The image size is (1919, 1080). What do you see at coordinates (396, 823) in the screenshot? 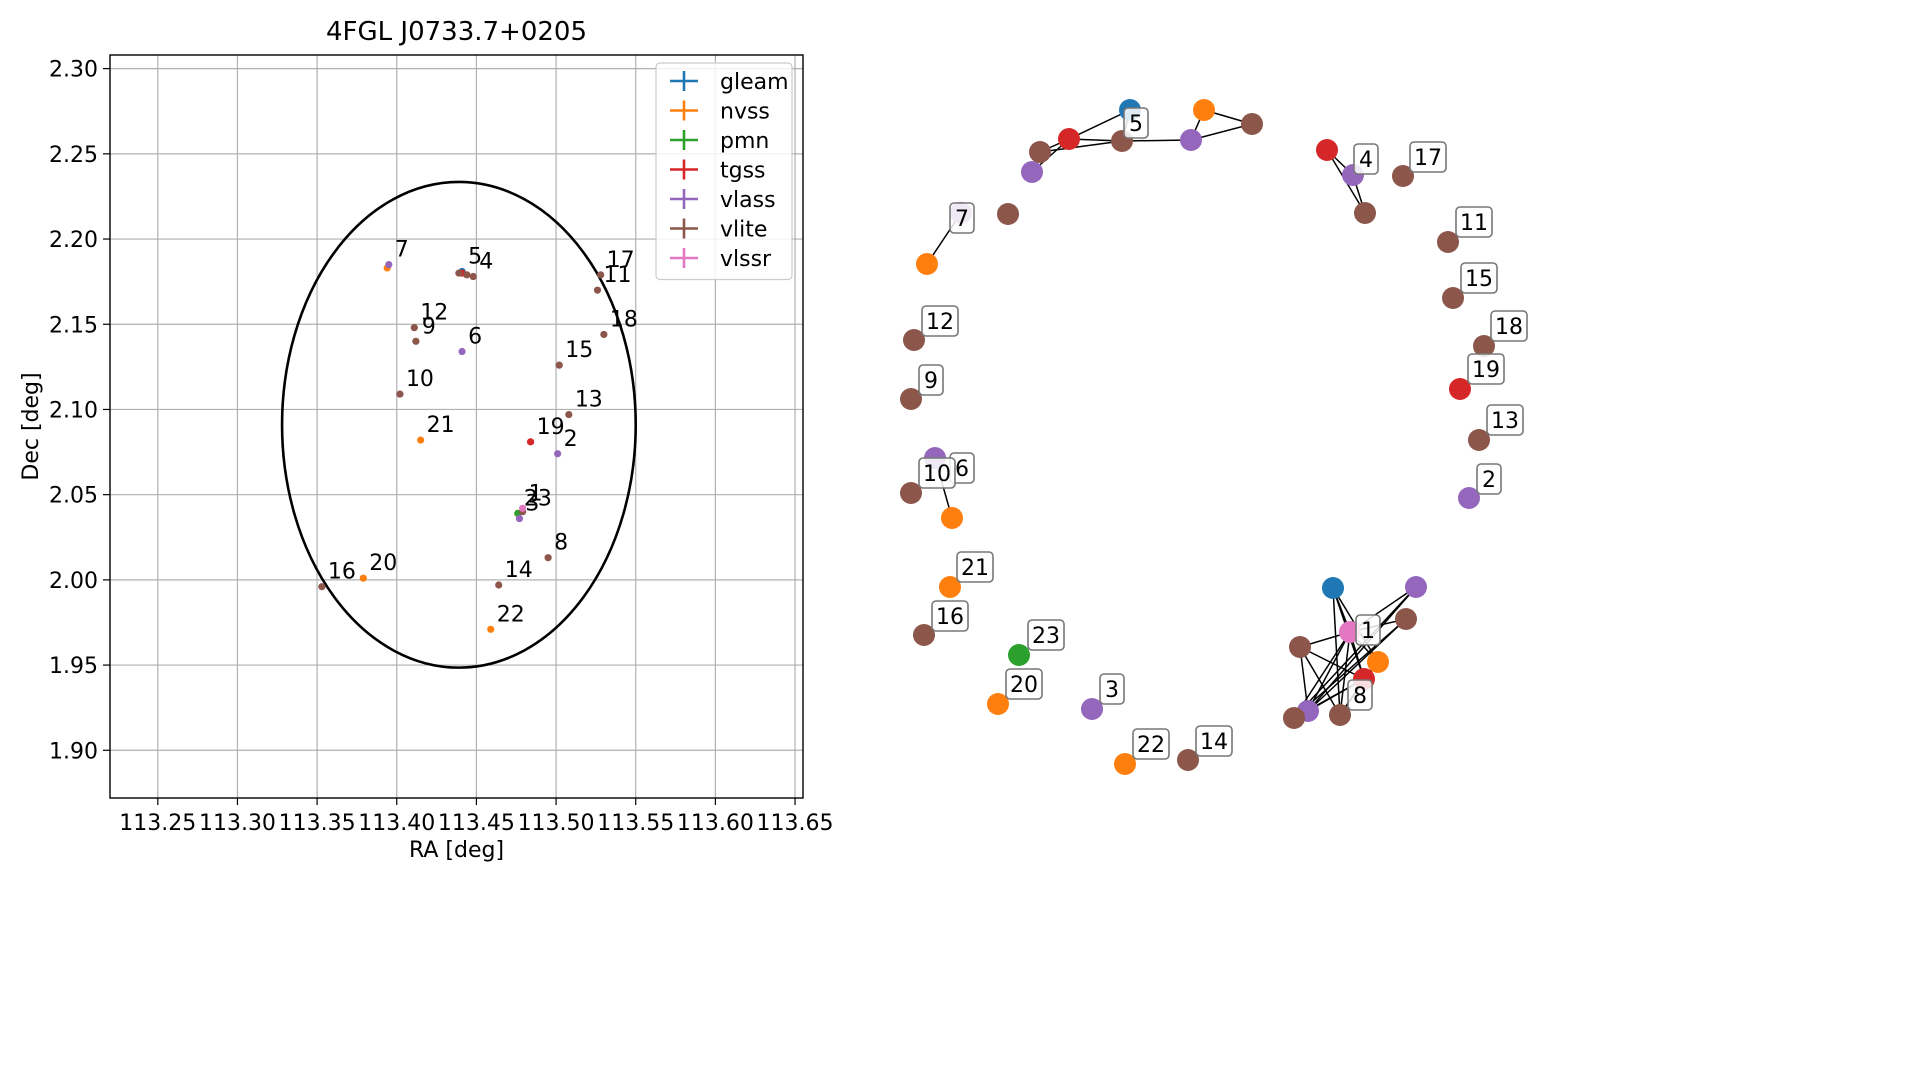
I see `x-tick-label: 113.40` at bounding box center [396, 823].